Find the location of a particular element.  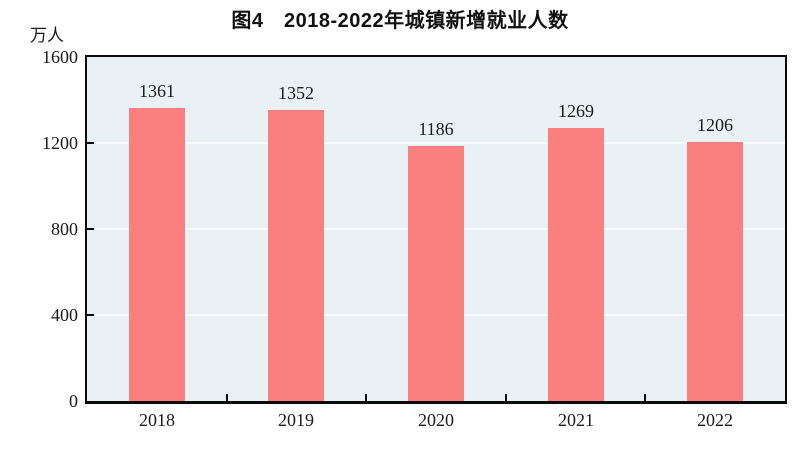

y-axis-tick-label: 1600 is located at coordinates (60, 57).